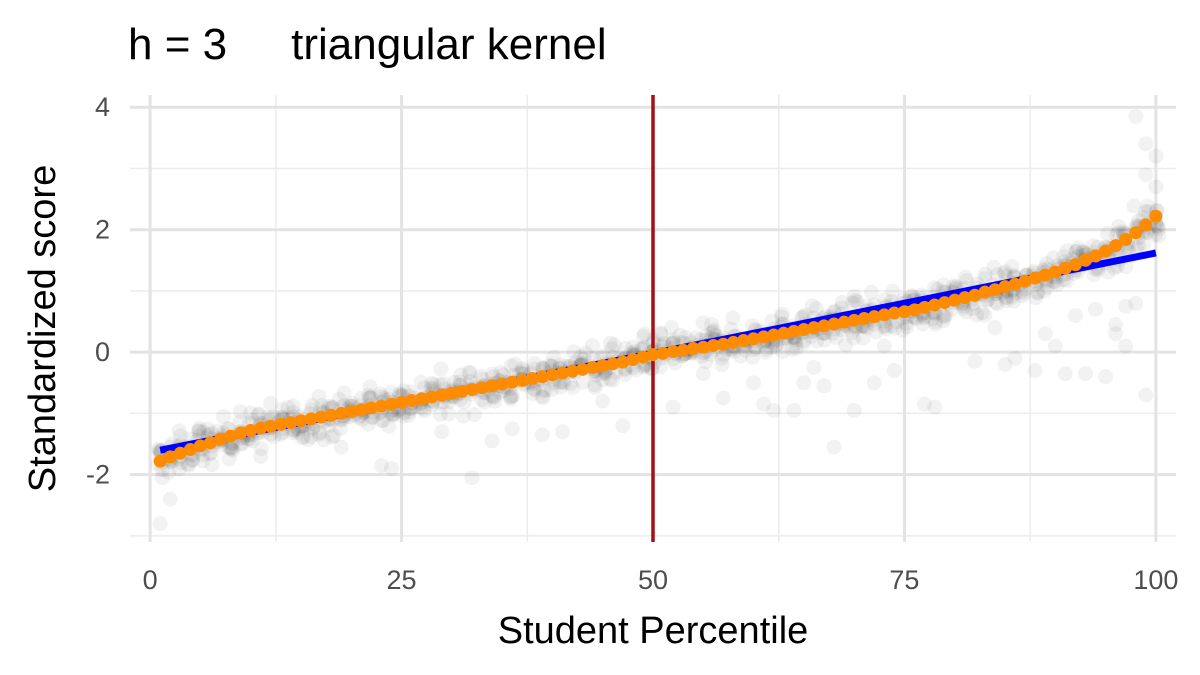 The image size is (1200, 675). What do you see at coordinates (653, 580) in the screenshot?
I see `x-tick-label: 50` at bounding box center [653, 580].